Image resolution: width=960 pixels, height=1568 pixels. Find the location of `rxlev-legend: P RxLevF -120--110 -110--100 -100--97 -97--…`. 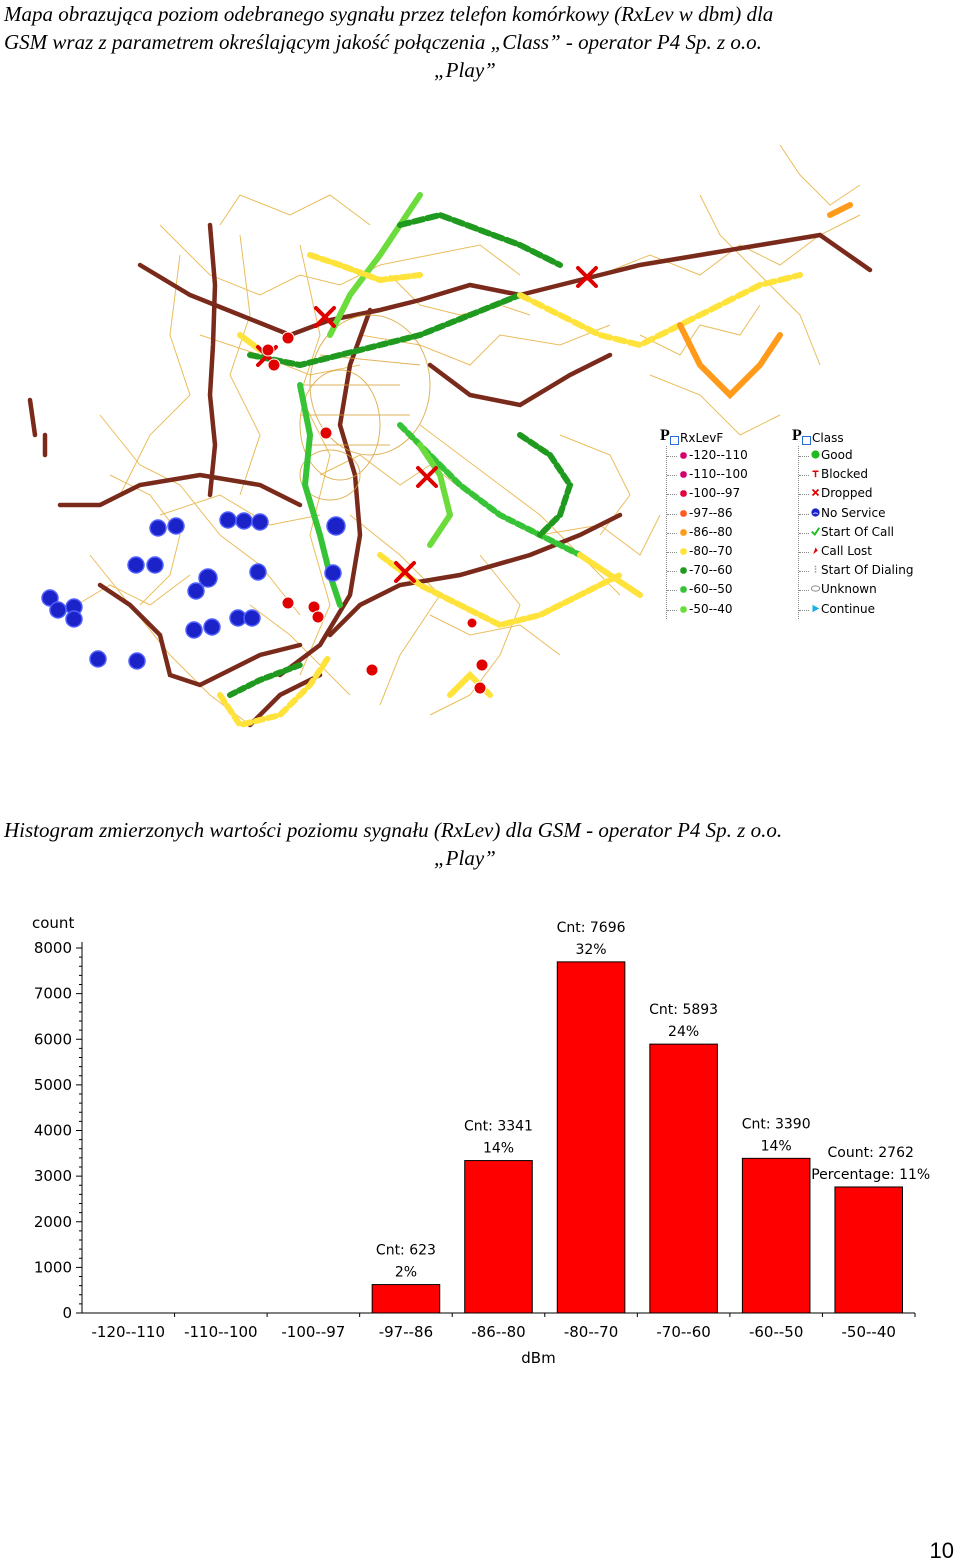

rxlev-legend: P RxLevF -120--110 -110--100 -100--97 -97--… is located at coordinates (720, 523).